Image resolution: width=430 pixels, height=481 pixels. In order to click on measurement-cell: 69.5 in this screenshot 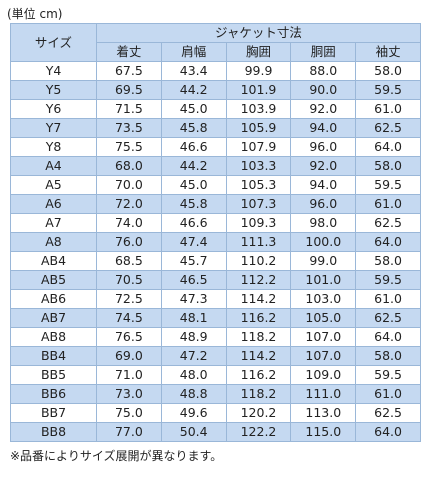, I will do `click(129, 90)`.